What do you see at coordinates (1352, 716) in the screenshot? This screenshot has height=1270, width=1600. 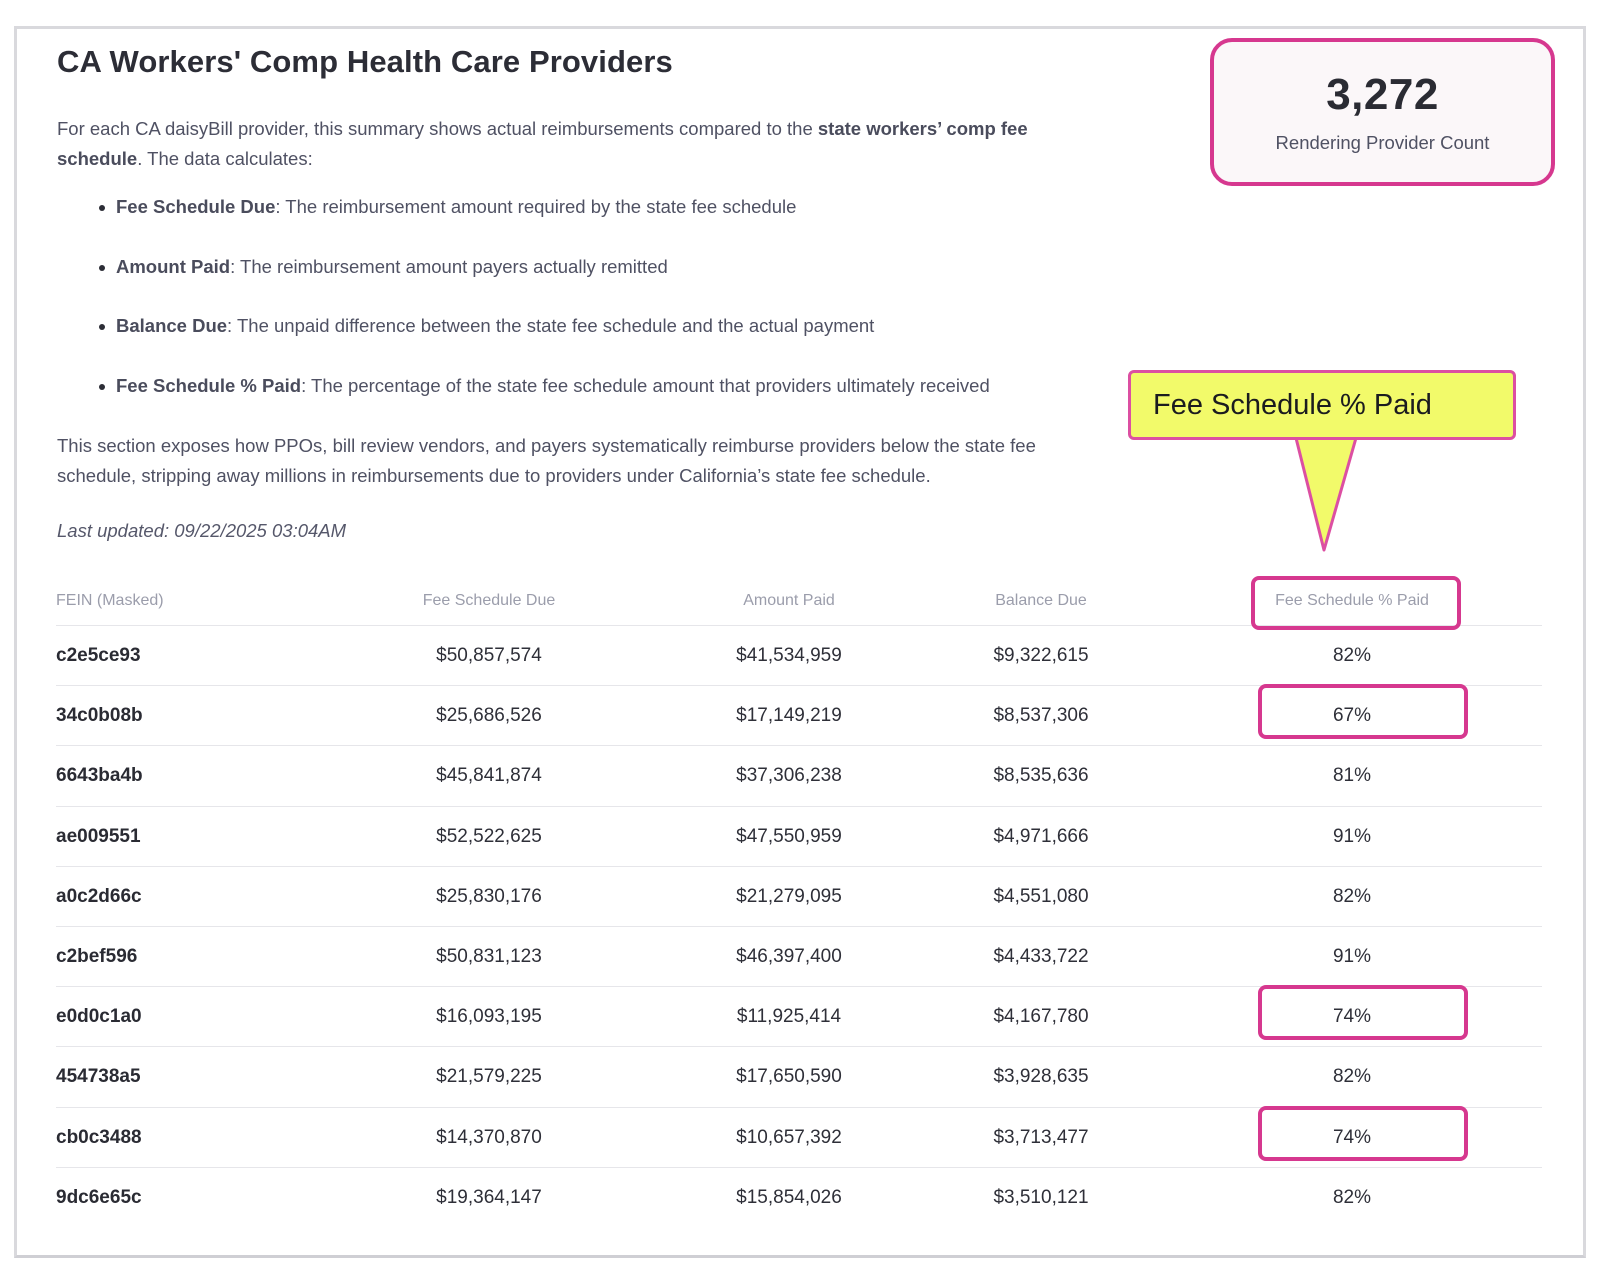 I see `cell-fee-schedule-pct-paid: 67%` at bounding box center [1352, 716].